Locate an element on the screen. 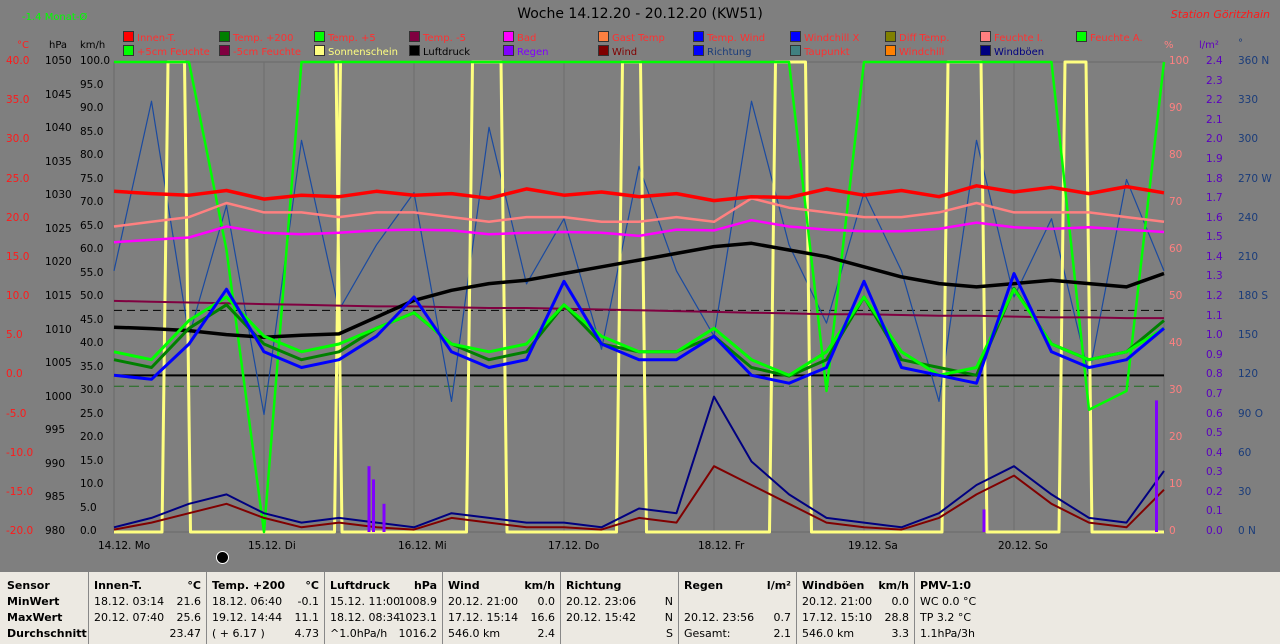 The width and height of the screenshot is (1280, 644). legend-label: Temp. +200 is located at coordinates (263, 38).